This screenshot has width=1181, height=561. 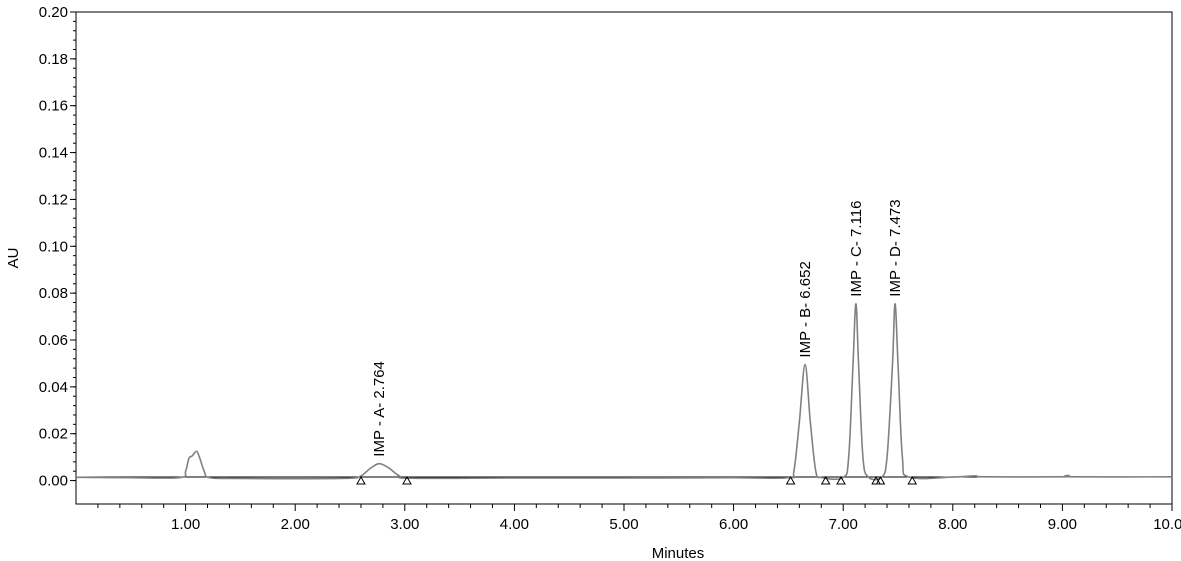 What do you see at coordinates (53, 59) in the screenshot?
I see `y-tick-label: 0.18` at bounding box center [53, 59].